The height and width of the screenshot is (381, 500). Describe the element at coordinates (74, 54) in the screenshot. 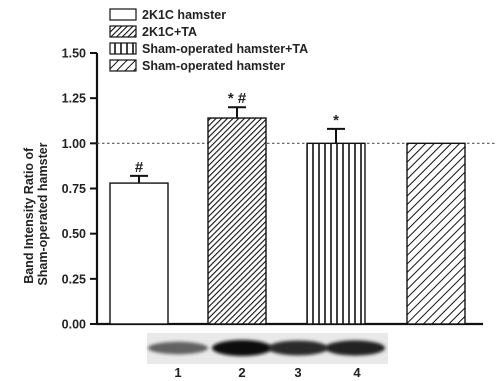

I see `y-tick-label: 1.50` at that location.